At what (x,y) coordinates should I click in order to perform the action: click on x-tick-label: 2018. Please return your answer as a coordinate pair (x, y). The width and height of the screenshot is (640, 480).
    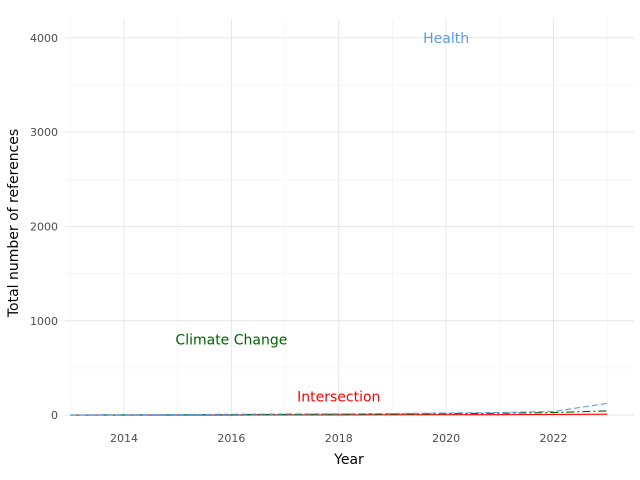
    Looking at the image, I should click on (339, 438).